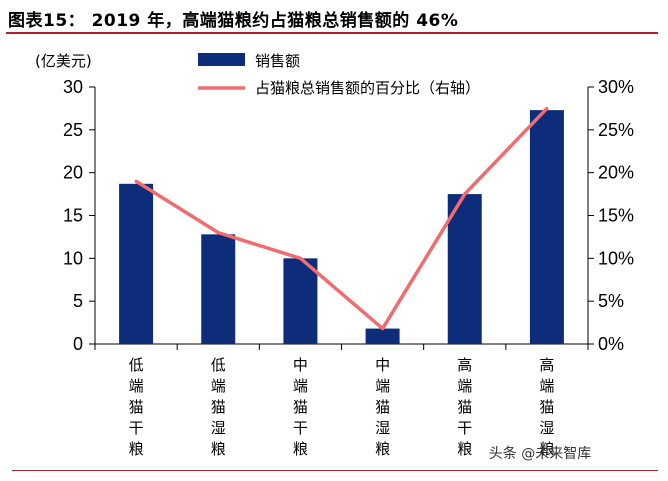 The height and width of the screenshot is (481, 668). What do you see at coordinates (465, 194) in the screenshot?
I see `pct-point-高端猫干粮` at bounding box center [465, 194].